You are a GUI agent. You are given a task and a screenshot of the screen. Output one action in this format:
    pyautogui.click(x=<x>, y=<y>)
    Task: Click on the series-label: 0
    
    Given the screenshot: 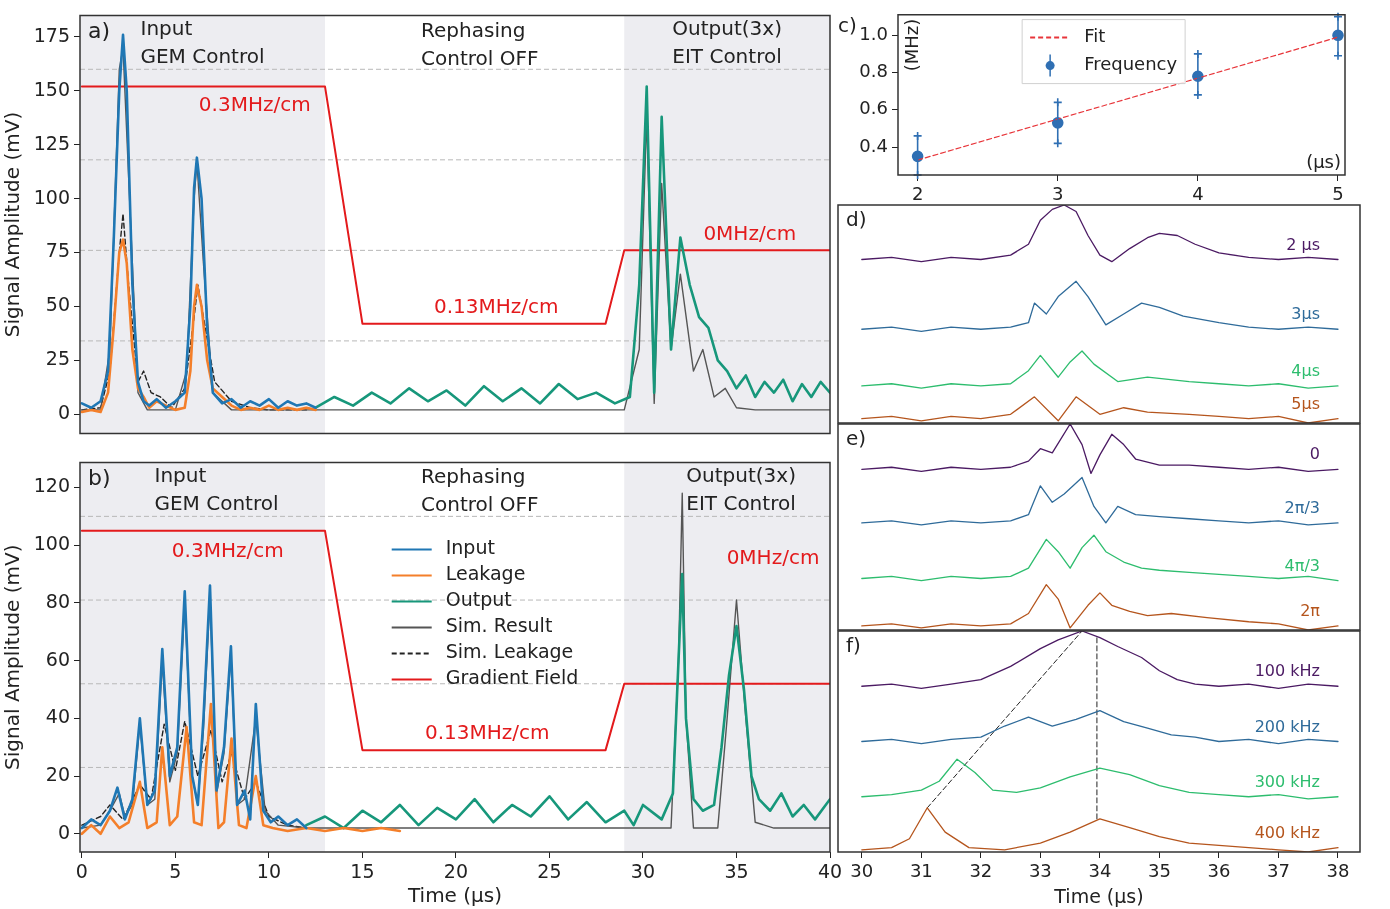 What is the action you would take?
    pyautogui.click(x=1314, y=454)
    